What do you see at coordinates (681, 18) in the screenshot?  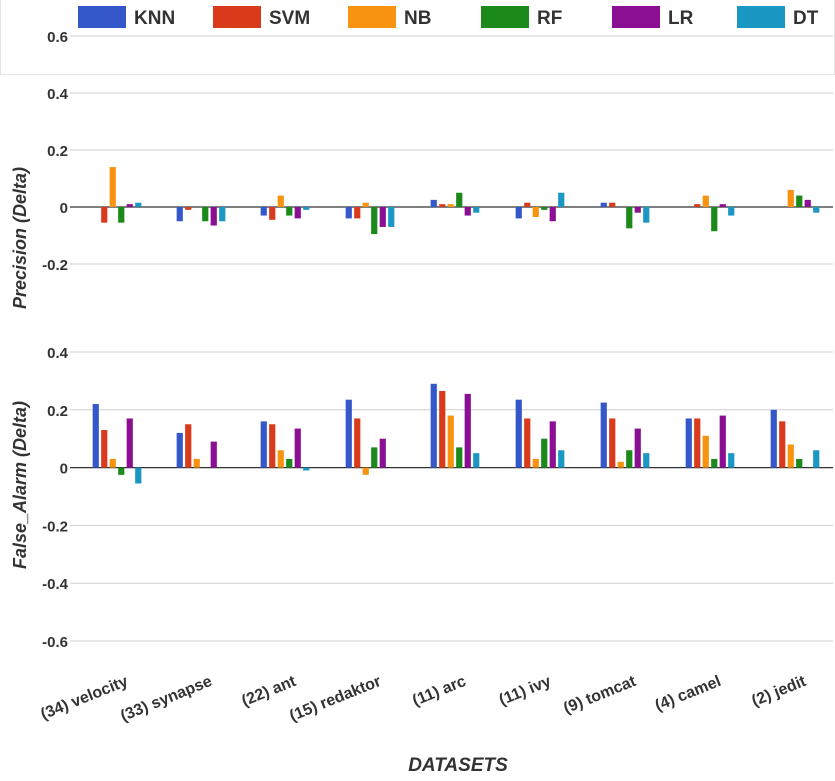 I see `legend-label-lr: LR` at bounding box center [681, 18].